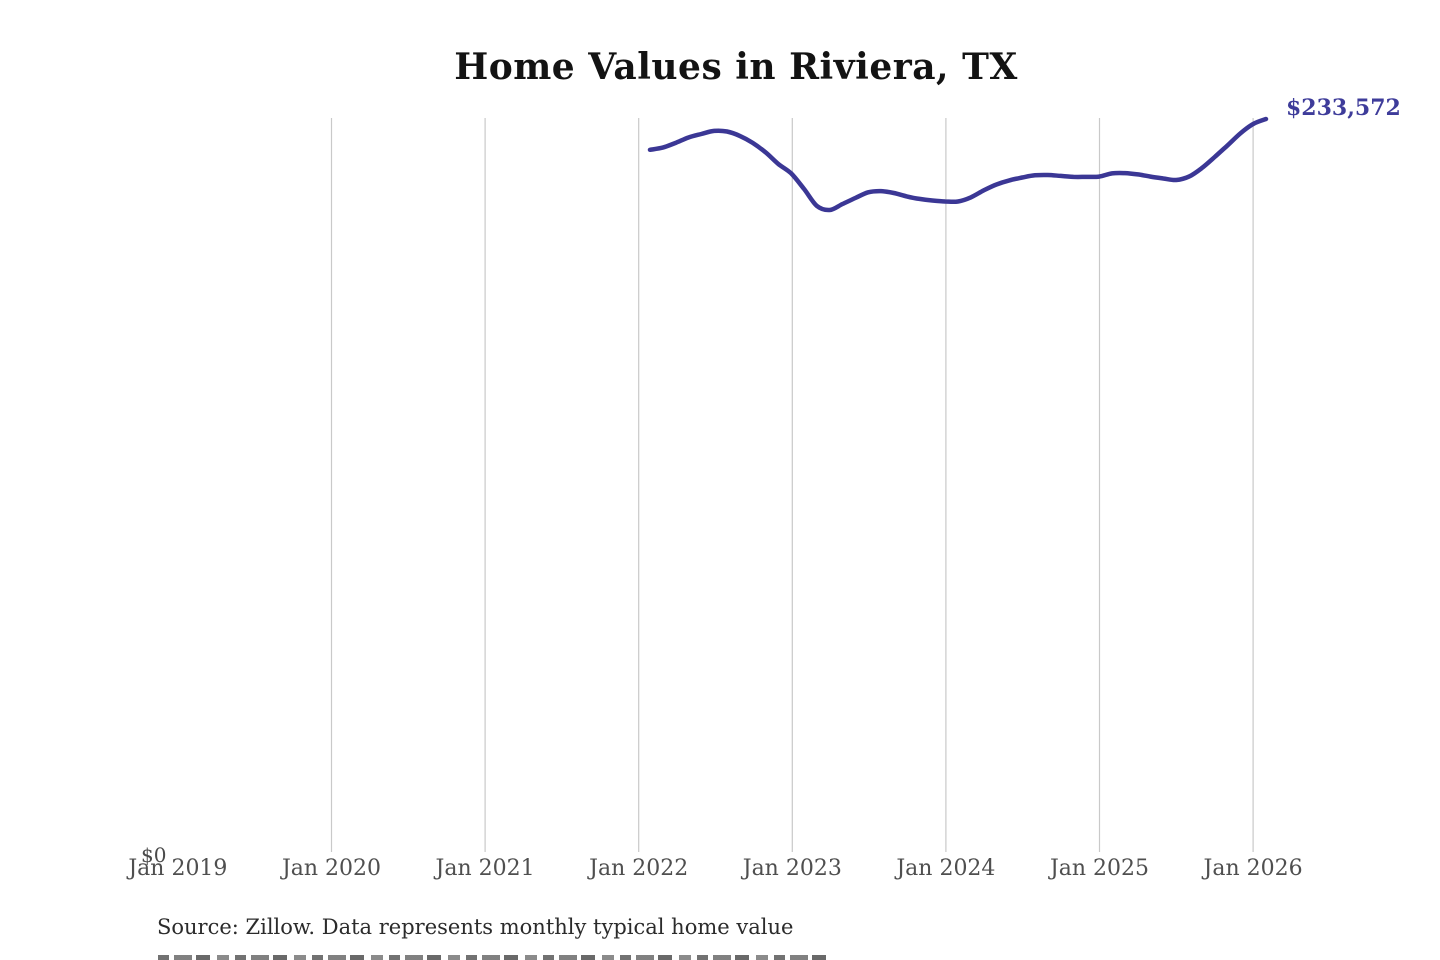 The height and width of the screenshot is (960, 1440). I want to click on y-axis-zero-label: $0, so click(154, 855).